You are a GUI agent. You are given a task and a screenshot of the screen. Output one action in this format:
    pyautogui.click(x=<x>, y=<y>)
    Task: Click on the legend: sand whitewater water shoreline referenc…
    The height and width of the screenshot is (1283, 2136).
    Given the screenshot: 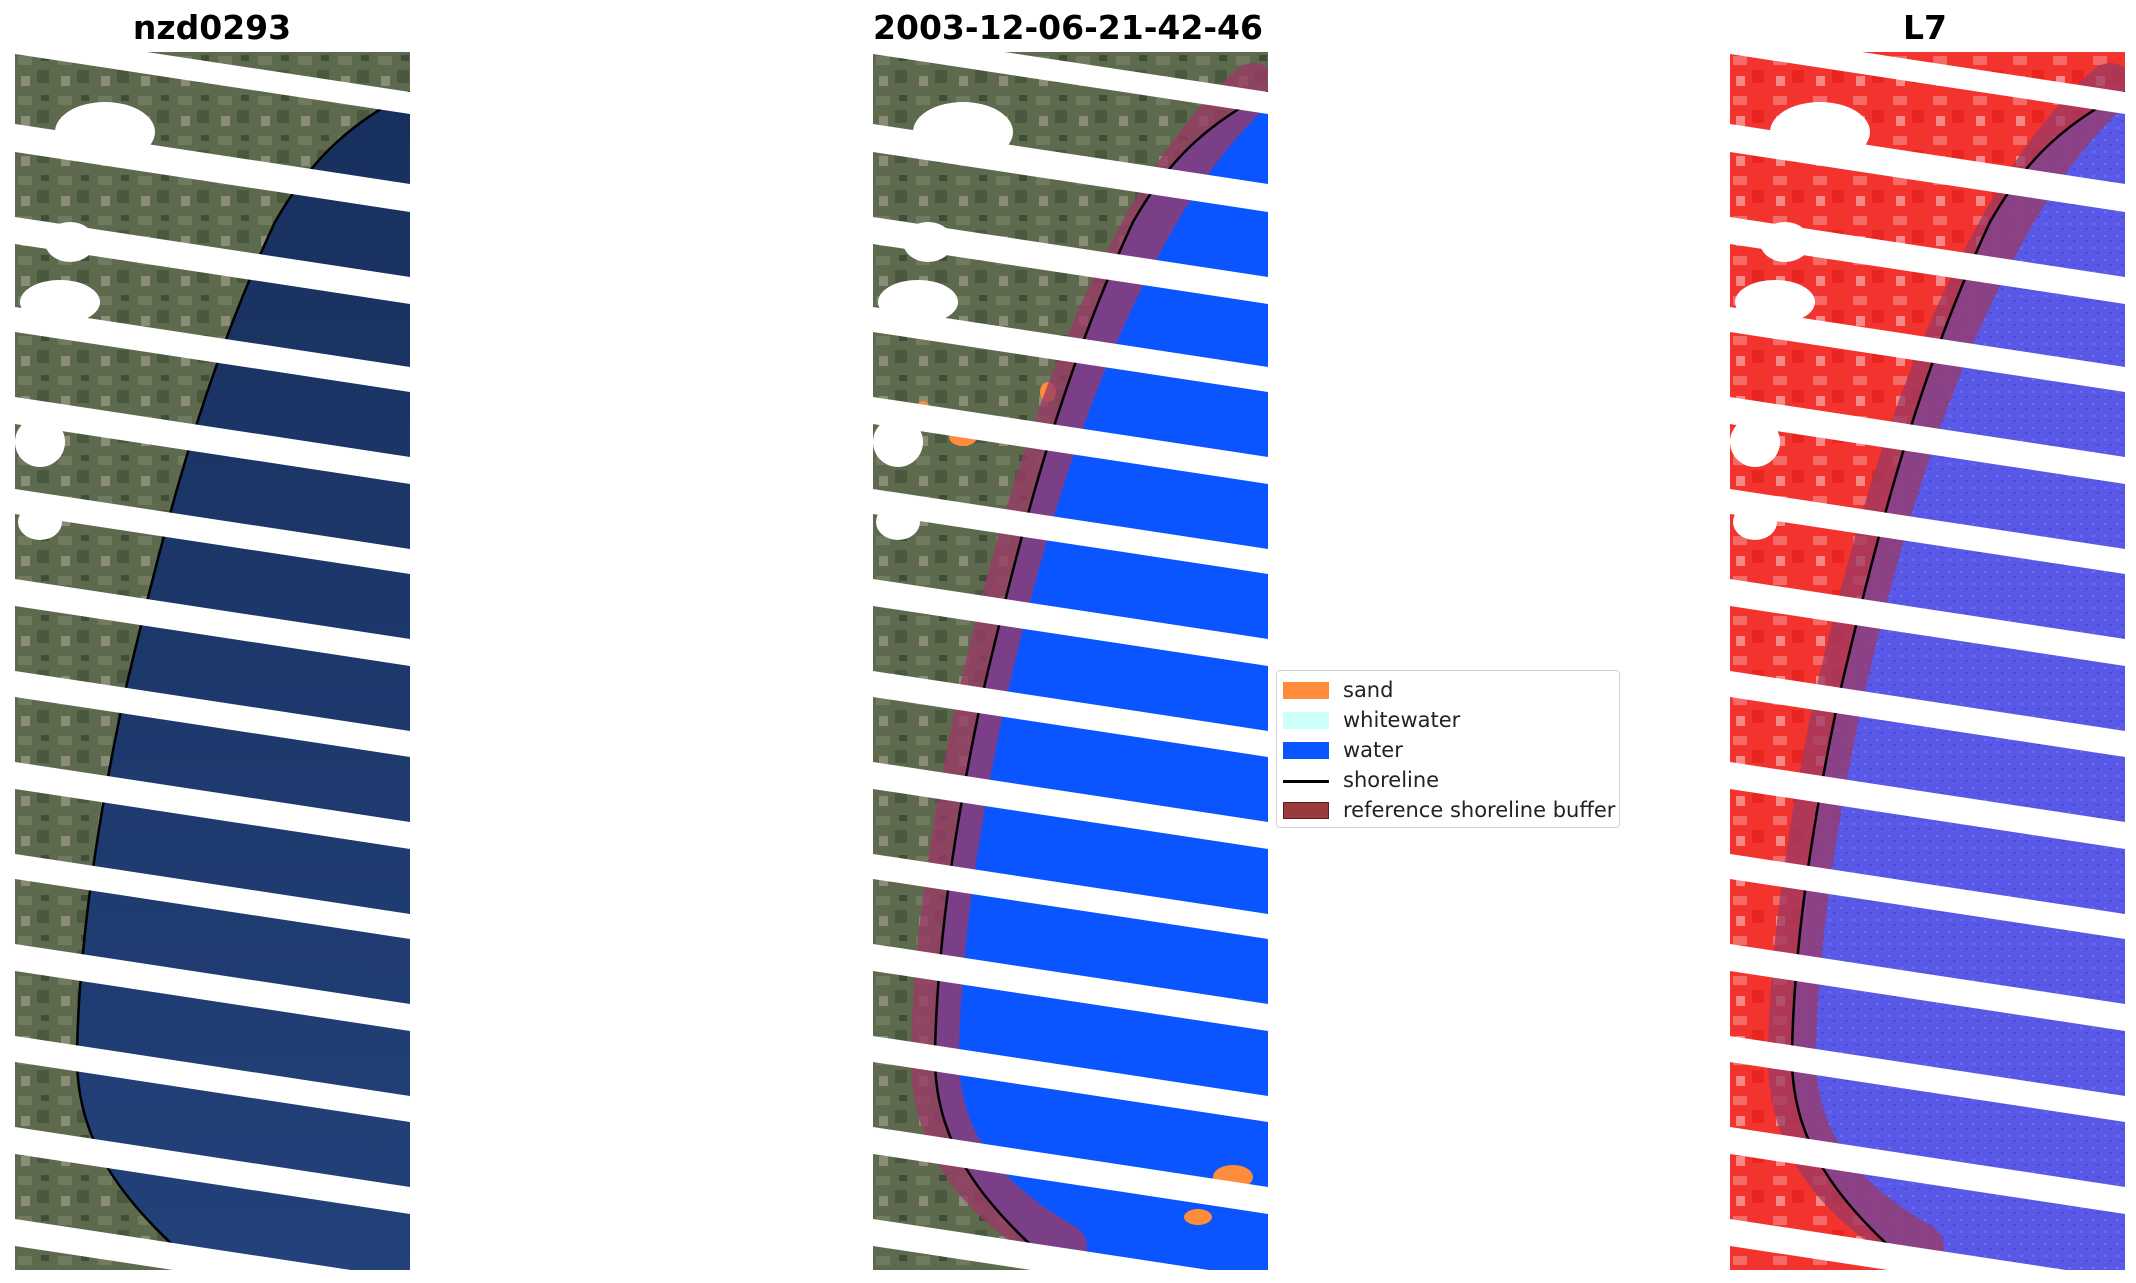 What is the action you would take?
    pyautogui.click(x=1448, y=749)
    